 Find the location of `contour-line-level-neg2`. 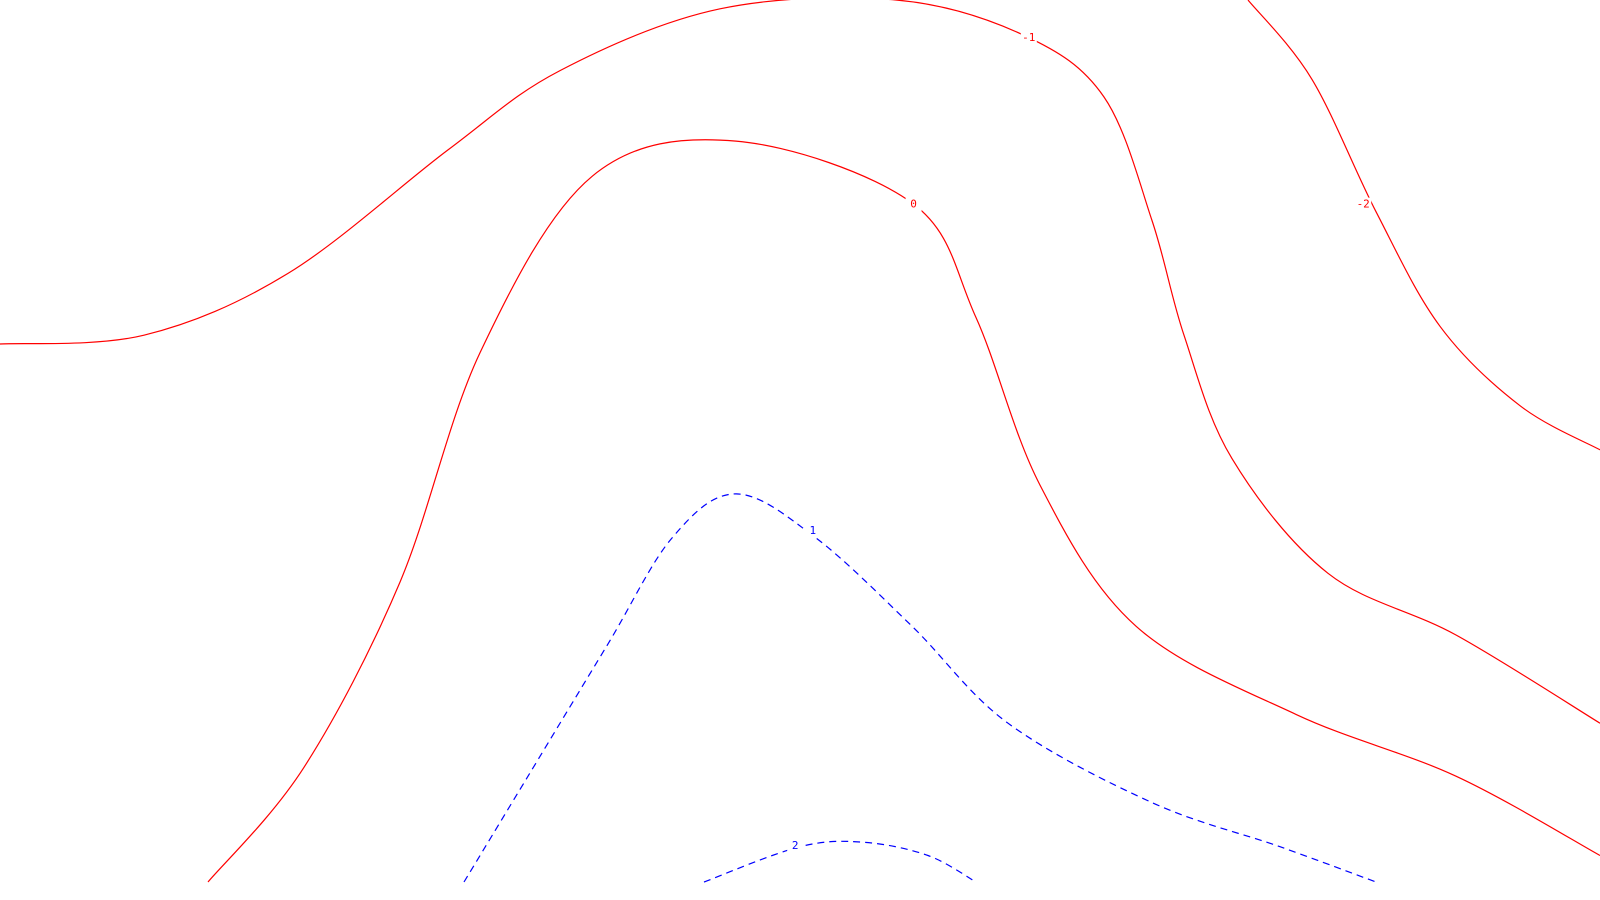

contour-line-level-neg2 is located at coordinates (1423, 225).